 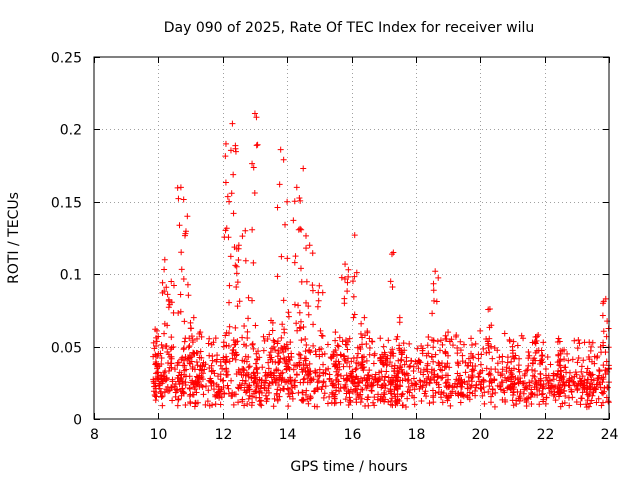 I want to click on x-tick-label: 8, so click(x=94, y=435).